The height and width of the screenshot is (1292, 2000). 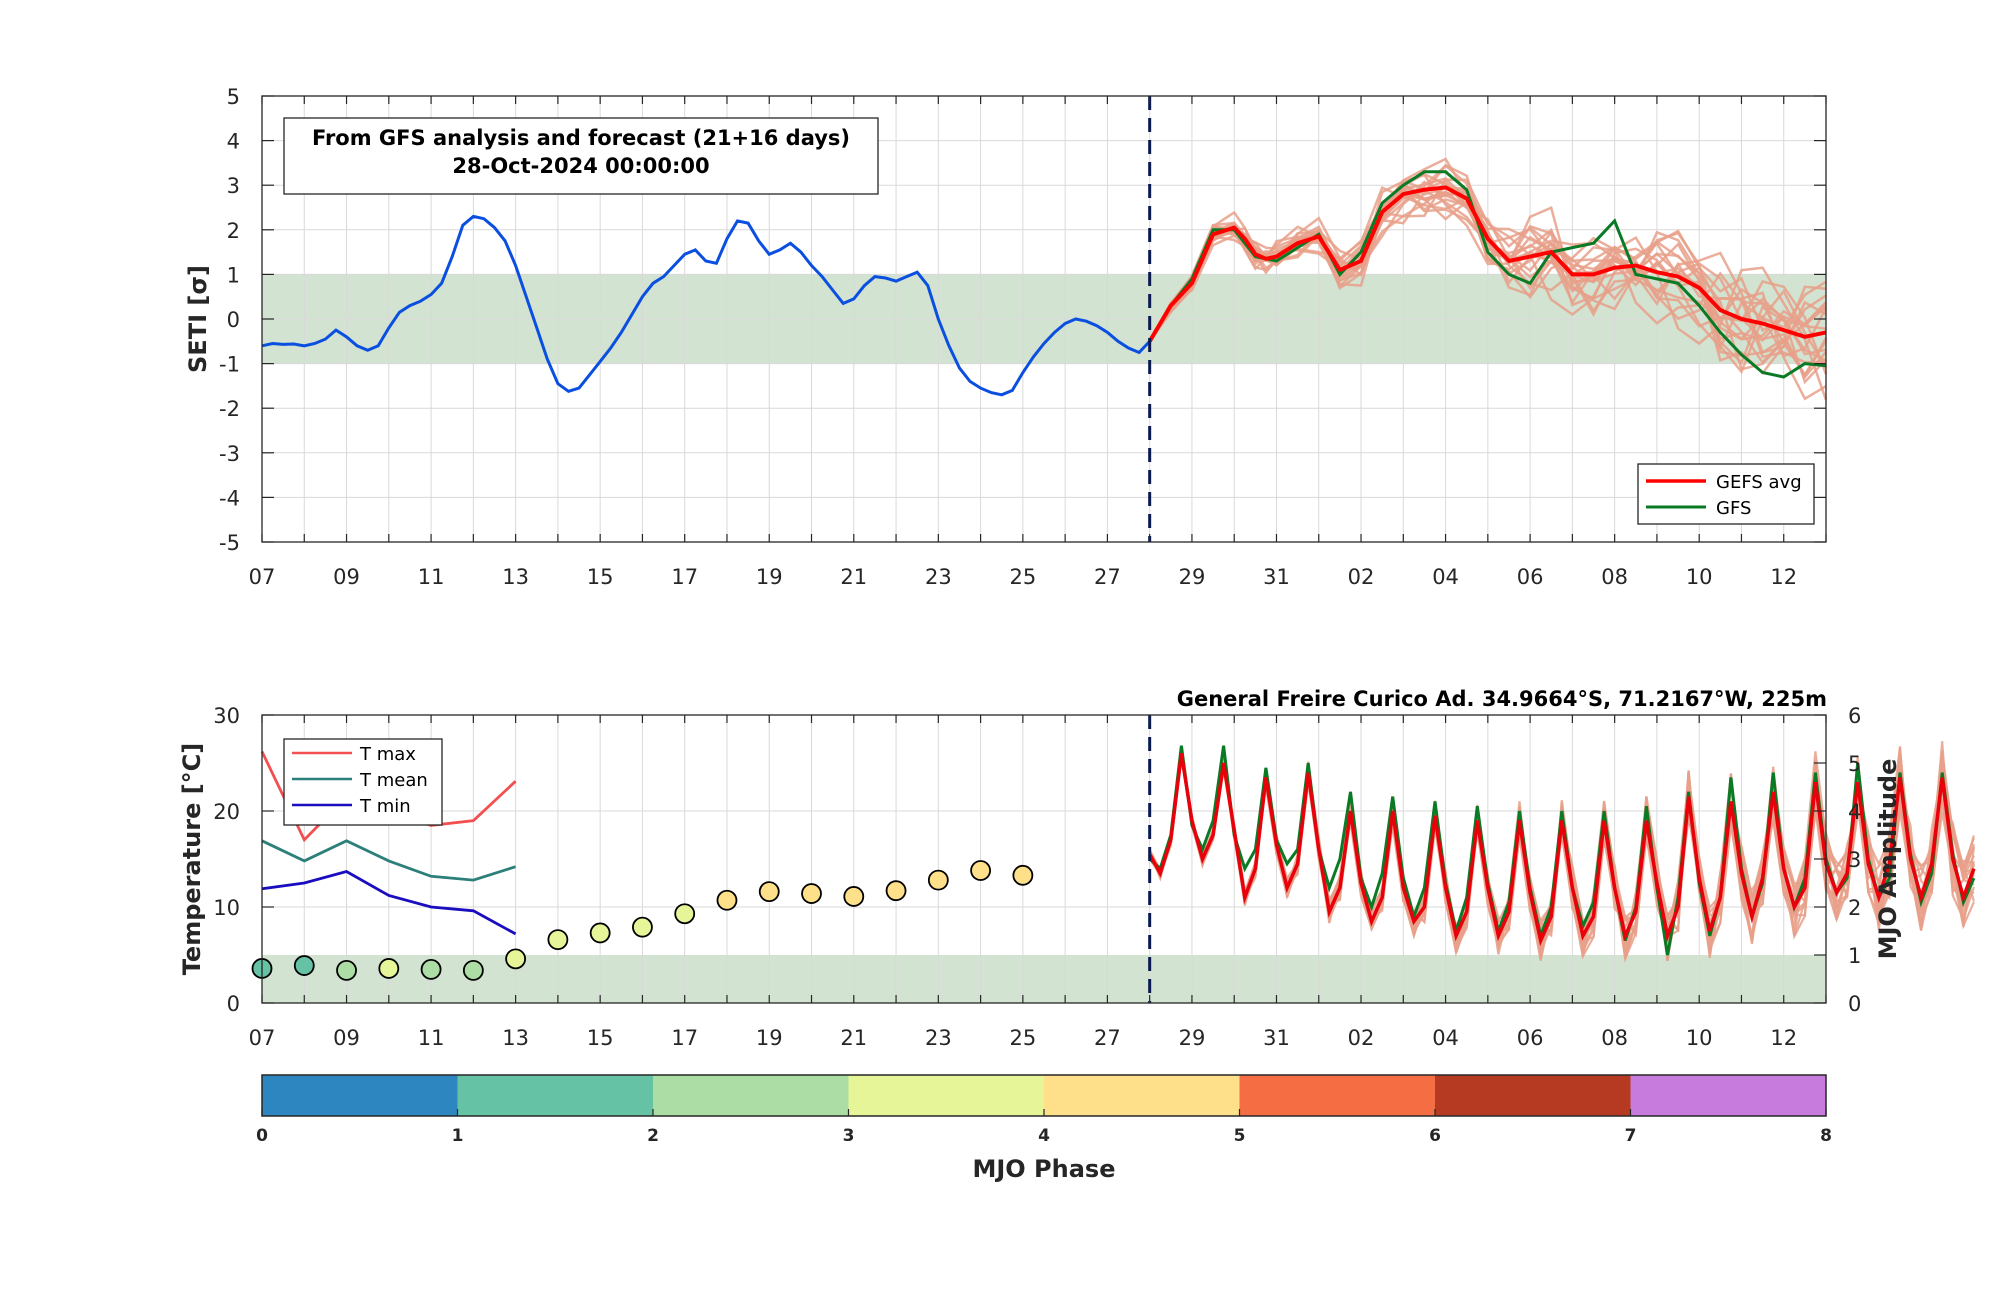 What do you see at coordinates (226, 716) in the screenshot?
I see `y-tick-label: 30` at bounding box center [226, 716].